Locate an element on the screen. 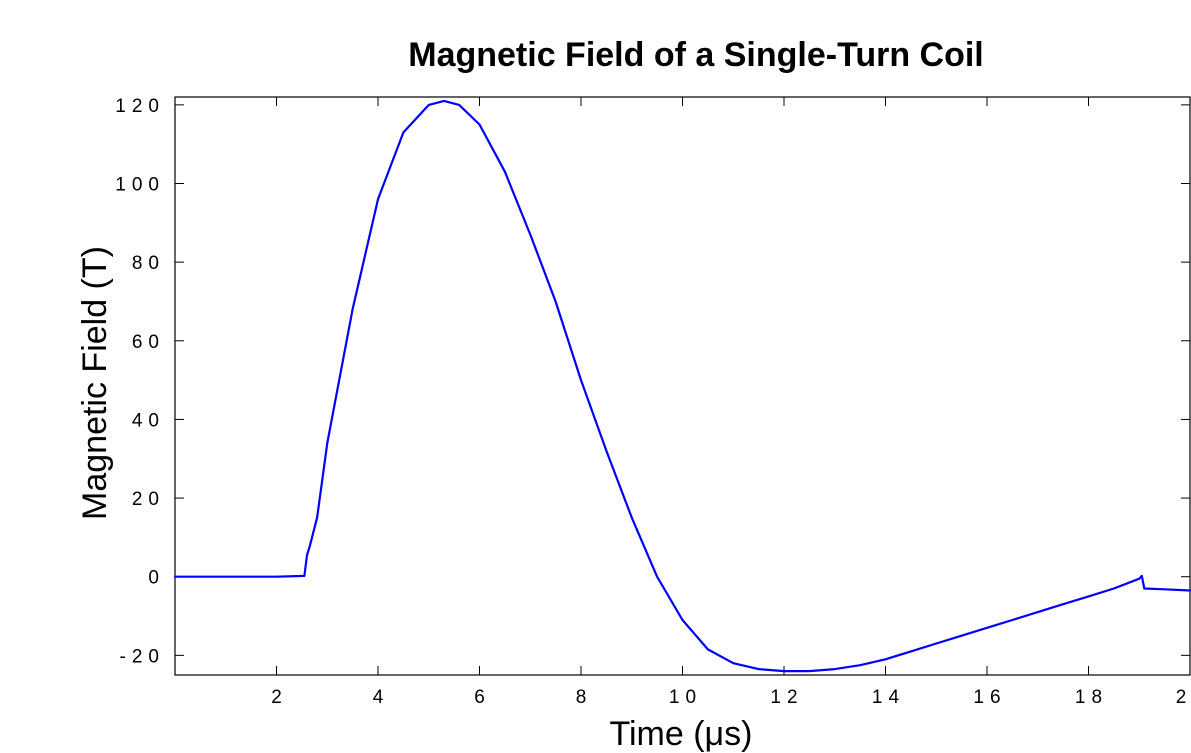  x-tick-label: 10 is located at coordinates (685, 697).